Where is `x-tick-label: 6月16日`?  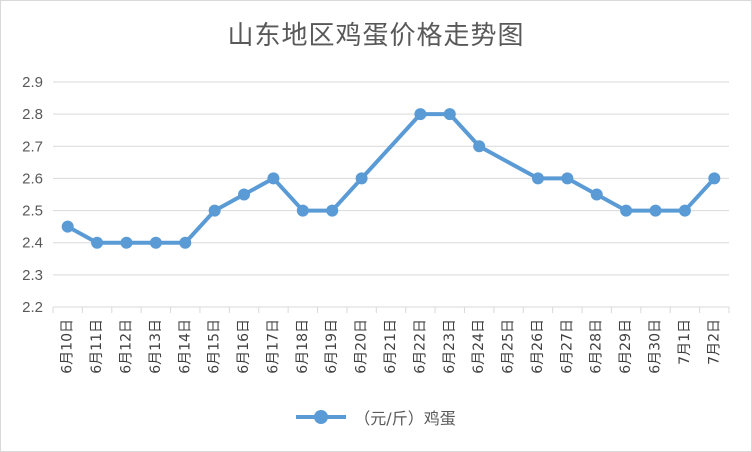 x-tick-label: 6月16日 is located at coordinates (244, 346).